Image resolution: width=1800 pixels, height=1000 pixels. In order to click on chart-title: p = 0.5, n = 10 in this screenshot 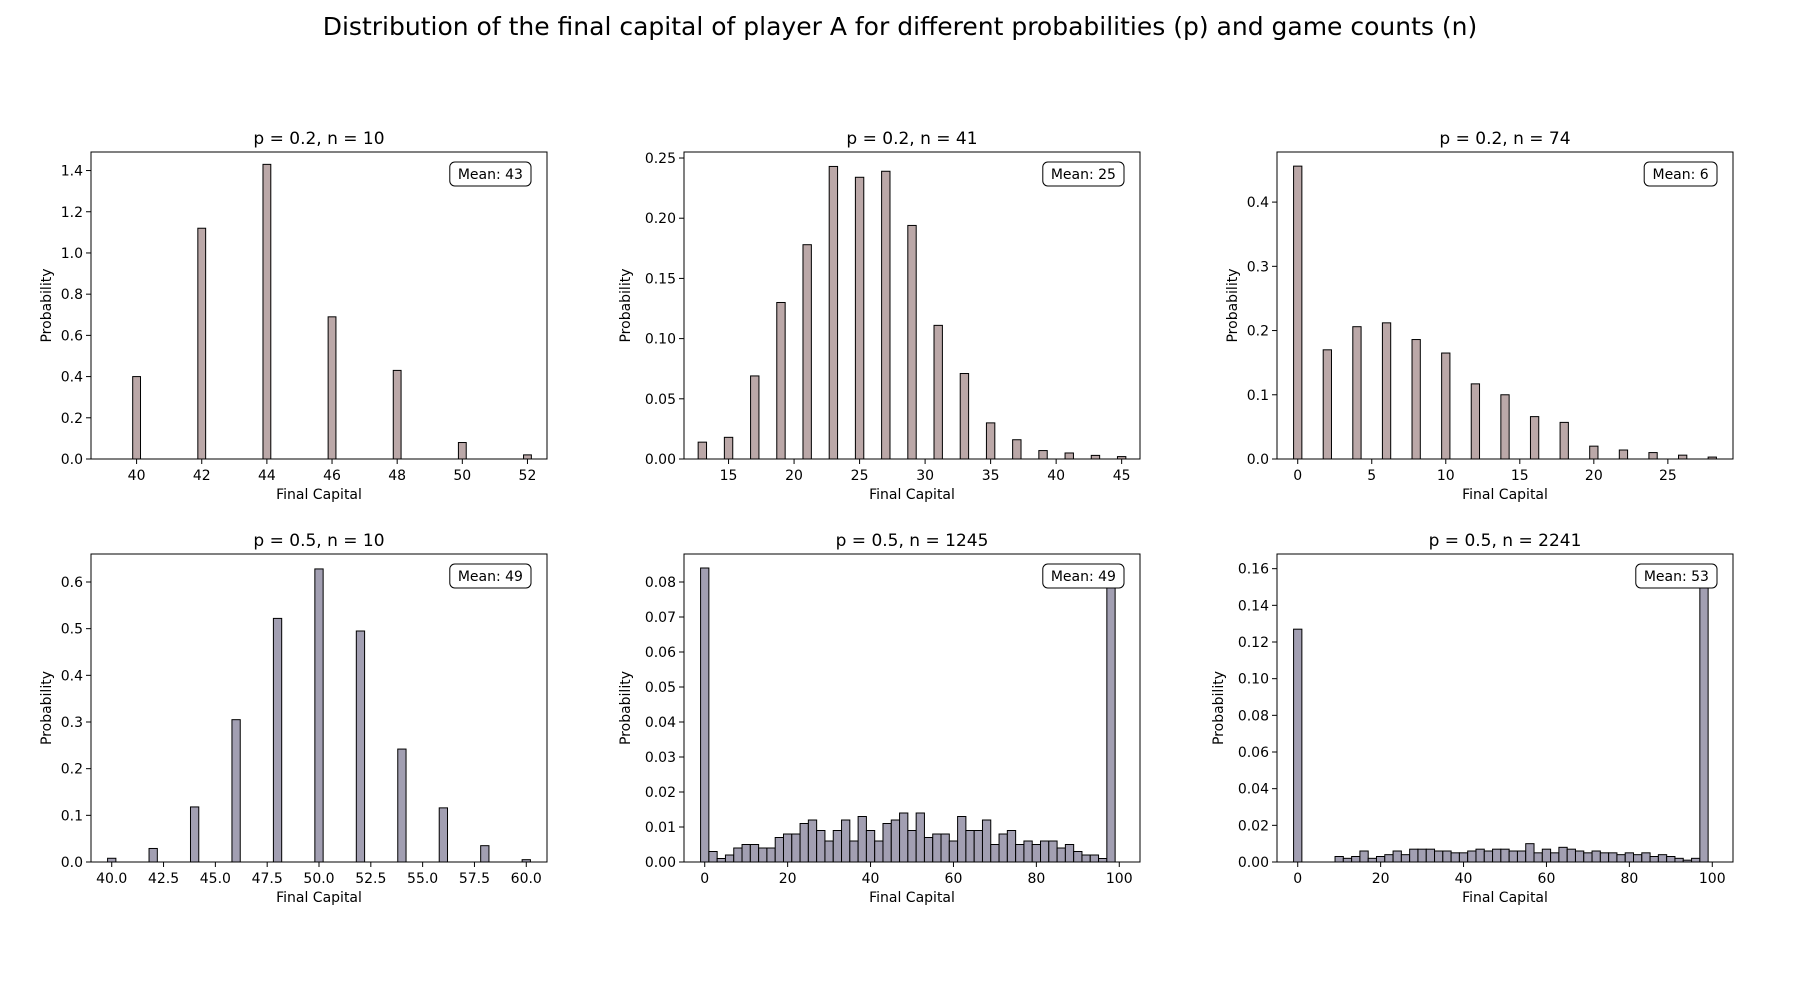, I will do `click(318, 541)`.